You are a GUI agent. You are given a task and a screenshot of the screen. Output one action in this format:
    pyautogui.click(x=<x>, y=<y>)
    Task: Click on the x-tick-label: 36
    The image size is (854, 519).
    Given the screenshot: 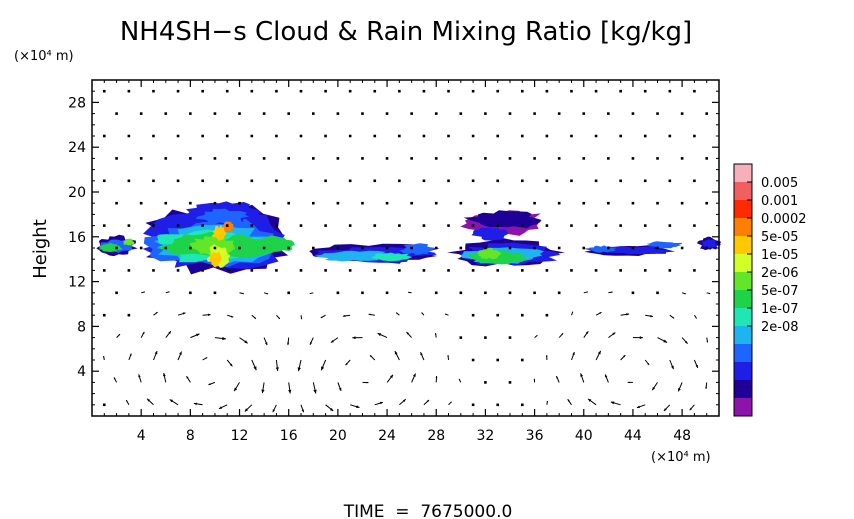 What is the action you would take?
    pyautogui.click(x=535, y=436)
    